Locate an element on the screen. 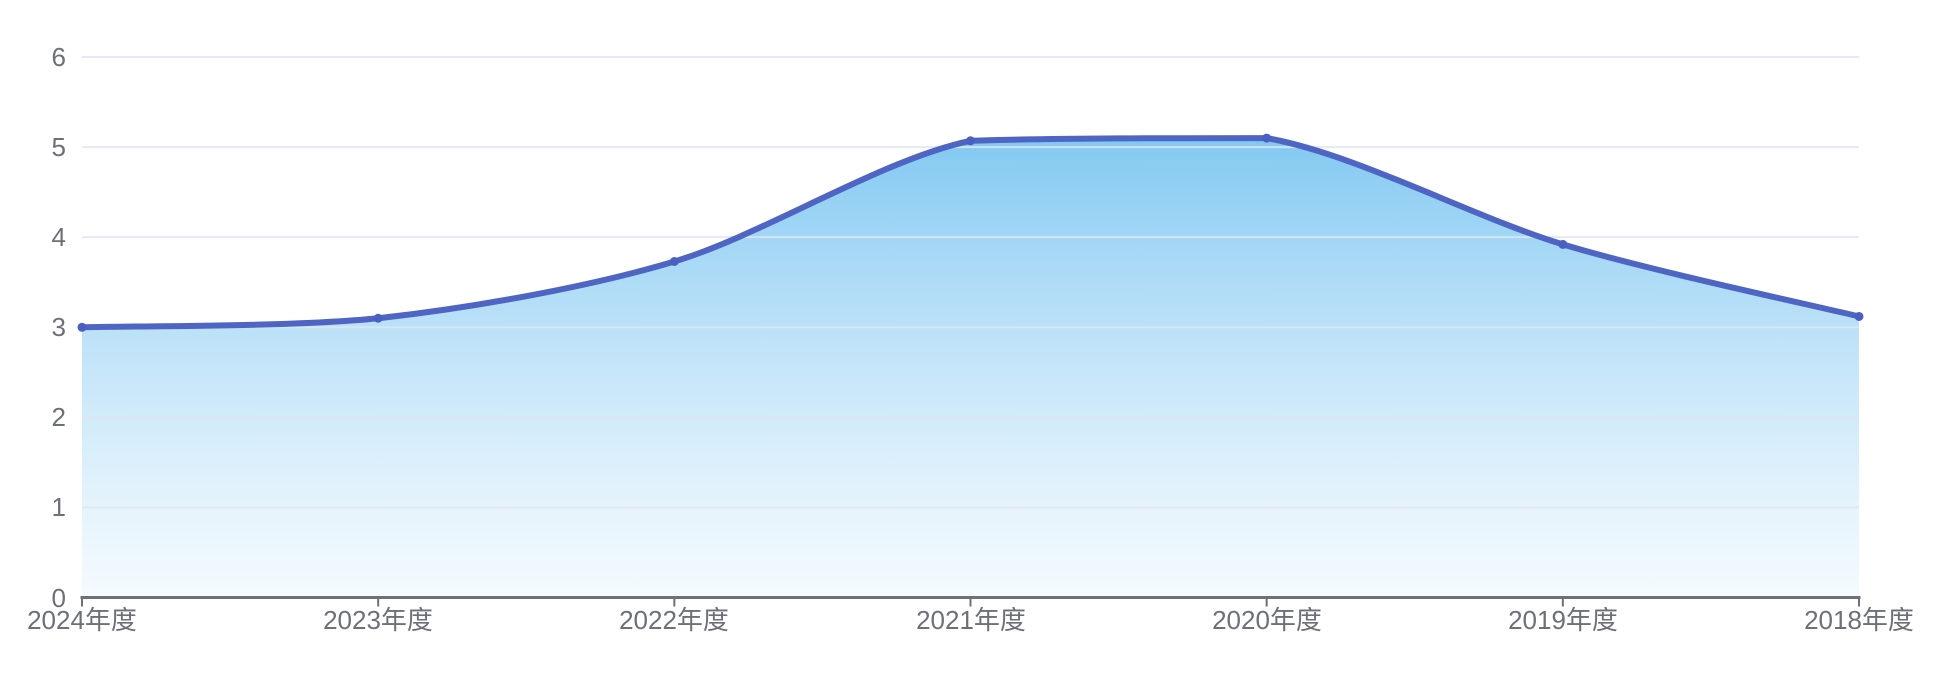 The image size is (1941, 679). y-axis-tick-label: 2 is located at coordinates (58, 417).